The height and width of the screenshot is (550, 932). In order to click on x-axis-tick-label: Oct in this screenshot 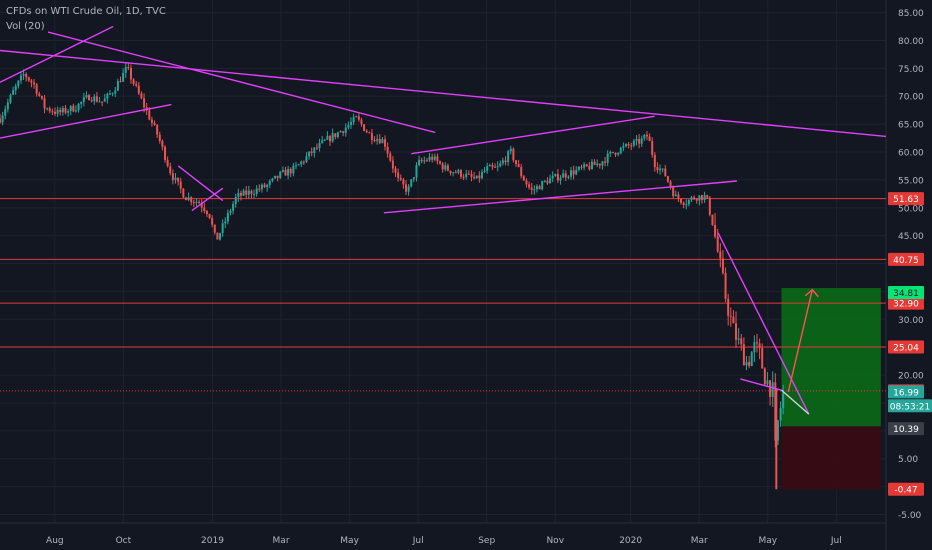, I will do `click(124, 541)`.